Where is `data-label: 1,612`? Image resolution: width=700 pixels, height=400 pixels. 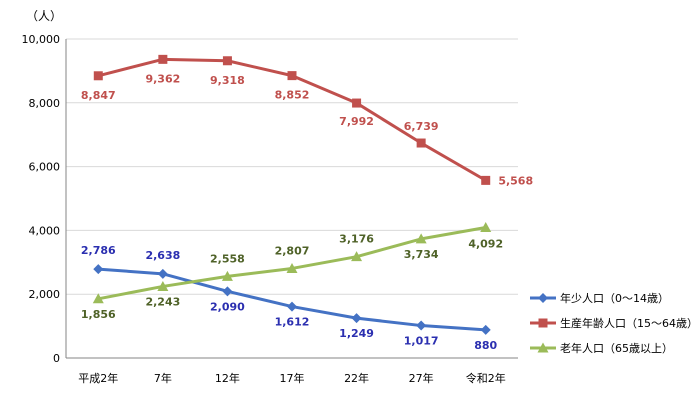 data-label: 1,612 is located at coordinates (292, 322).